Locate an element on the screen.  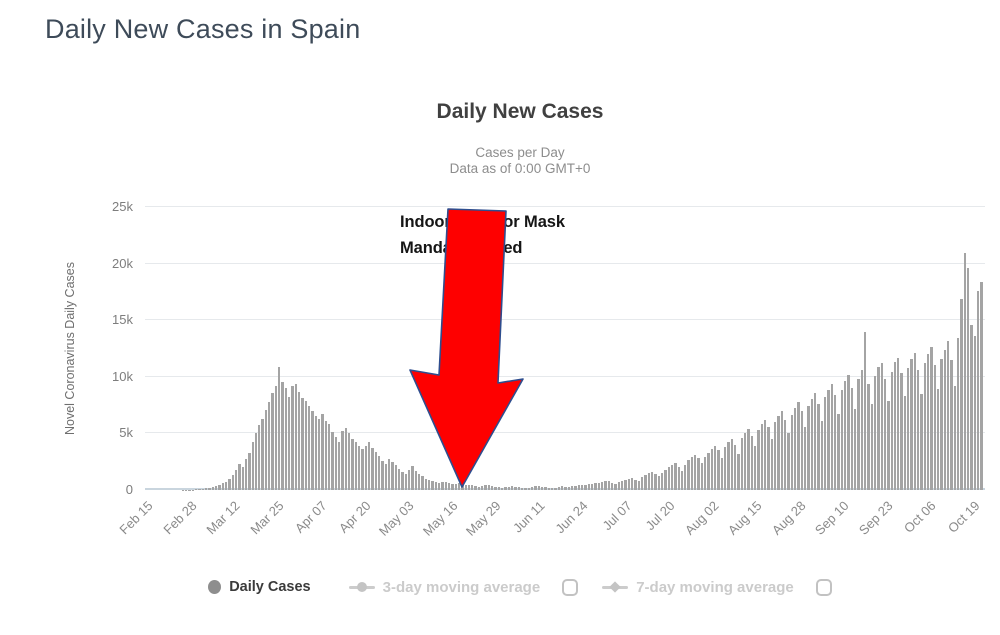
7-day-average-checkbox is located at coordinates (823, 587).